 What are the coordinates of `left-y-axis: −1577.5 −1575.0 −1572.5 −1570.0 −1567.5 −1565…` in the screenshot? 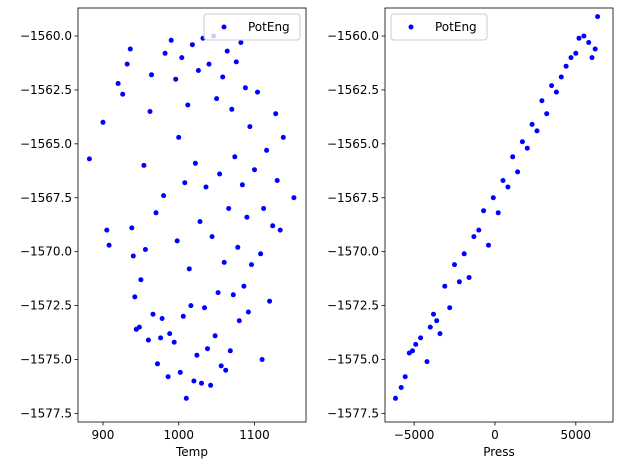 It's located at (49, 224).